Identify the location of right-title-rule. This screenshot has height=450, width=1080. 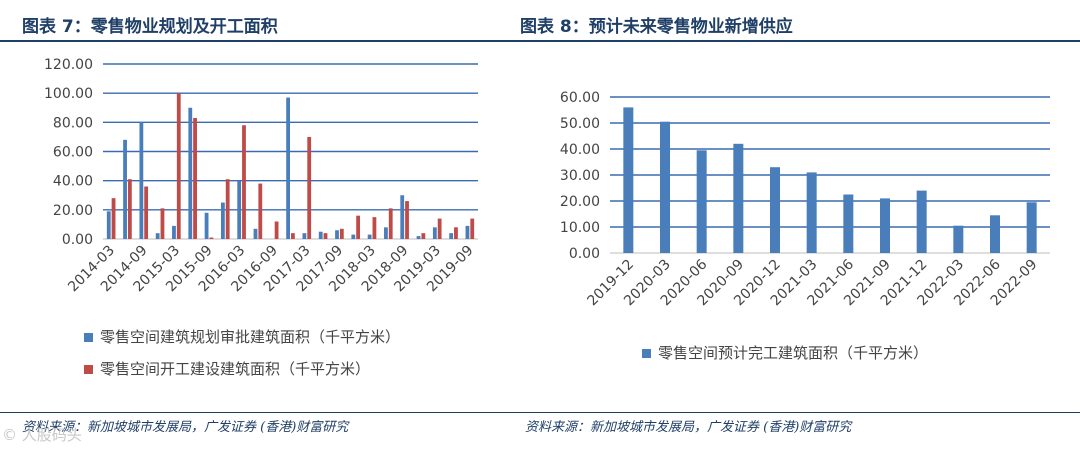
(800, 41).